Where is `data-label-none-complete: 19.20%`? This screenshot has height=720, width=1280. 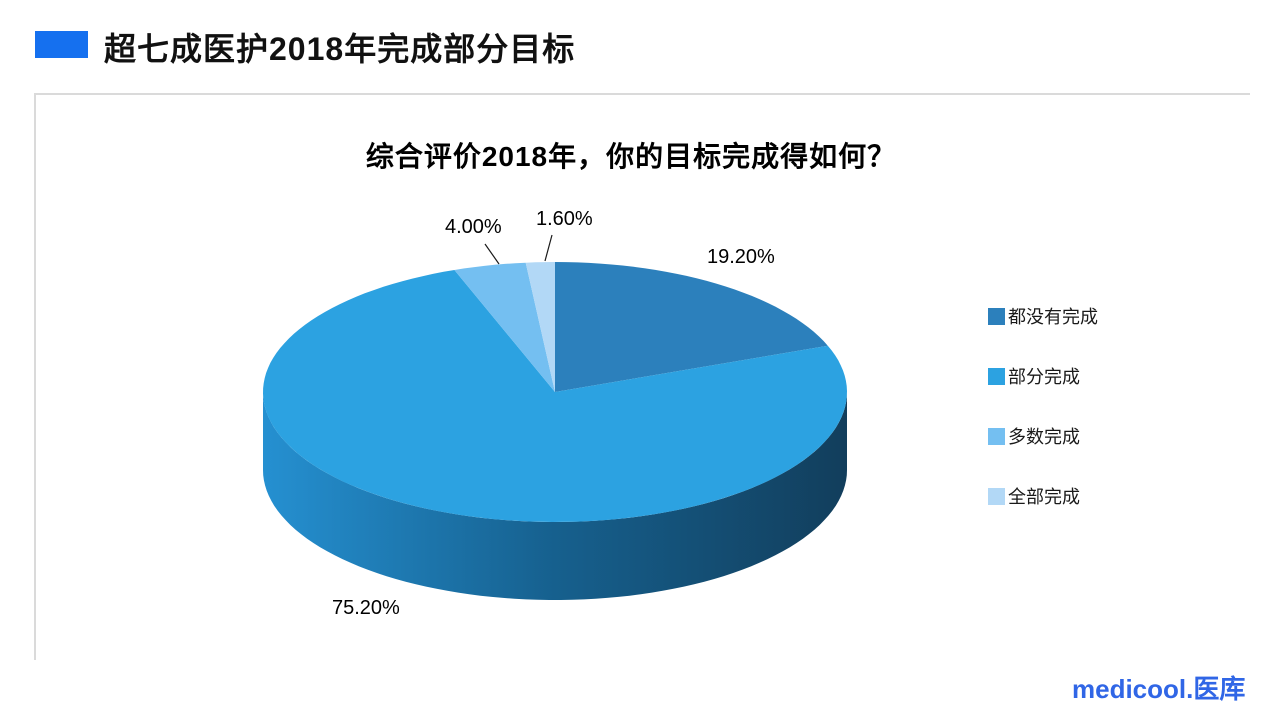
data-label-none-complete: 19.20% is located at coordinates (741, 257).